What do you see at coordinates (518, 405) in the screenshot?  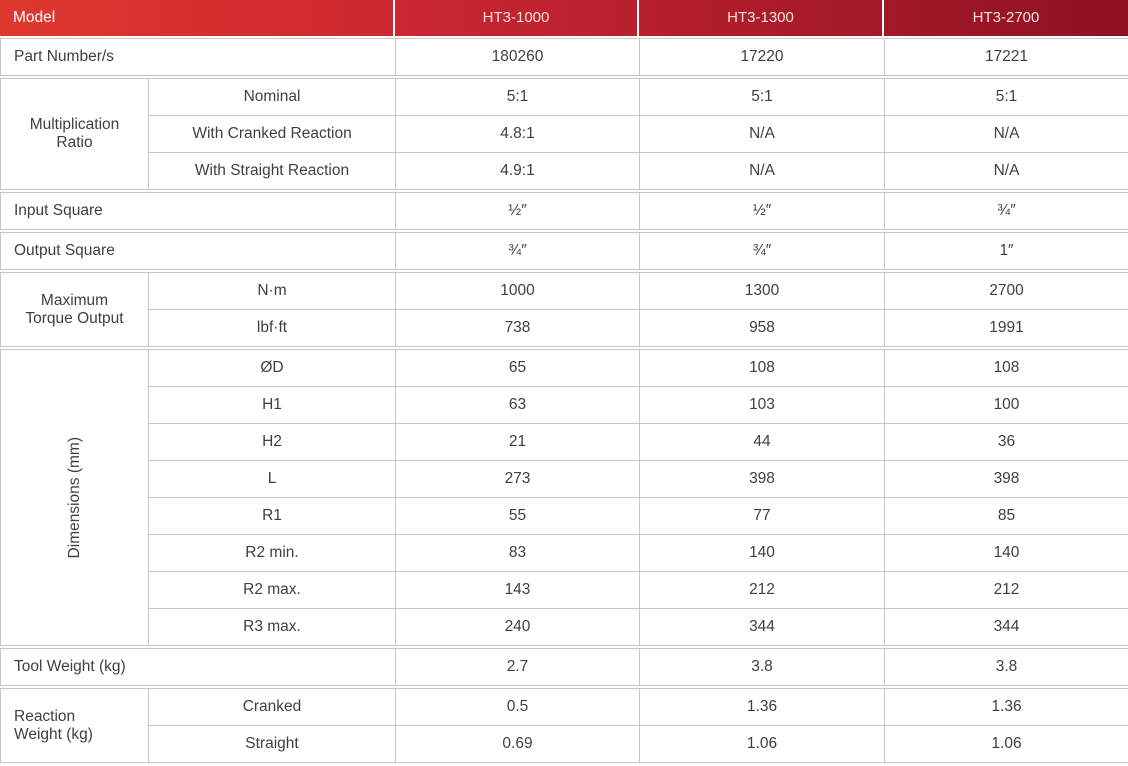 I see `cell-value: 63` at bounding box center [518, 405].